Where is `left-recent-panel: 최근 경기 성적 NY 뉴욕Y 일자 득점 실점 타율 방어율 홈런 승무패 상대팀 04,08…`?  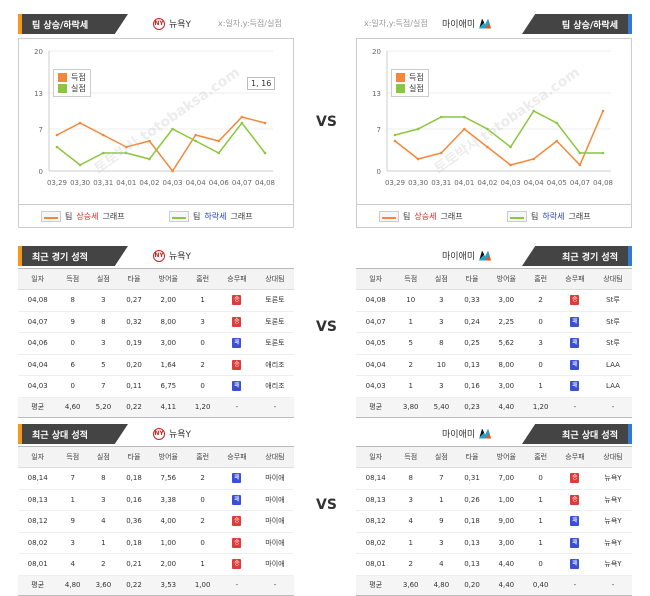 left-recent-panel: 최근 경기 성적 NY 뉴욕Y 일자 득점 실점 타율 방어율 홈런 승무패 상대팀 04,08… is located at coordinates (156, 332).